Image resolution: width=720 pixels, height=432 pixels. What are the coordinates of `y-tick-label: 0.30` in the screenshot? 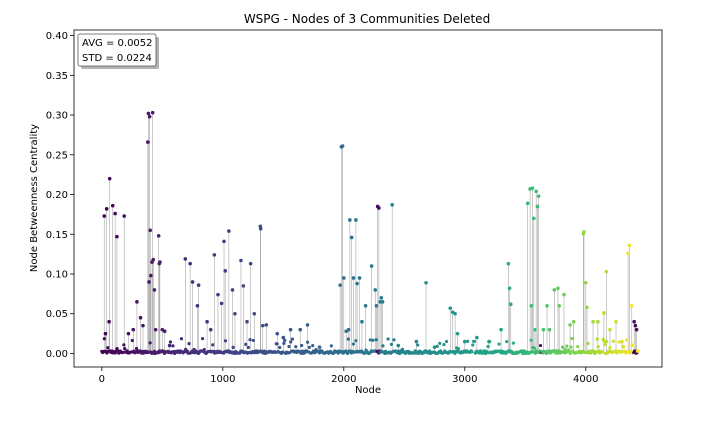 It's located at (57, 116).